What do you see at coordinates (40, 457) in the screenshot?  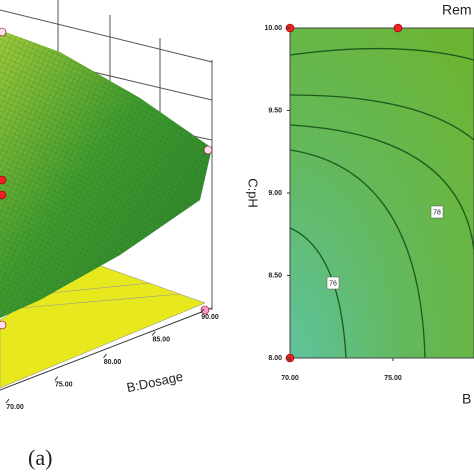 I see `caption: (a)` at bounding box center [40, 457].